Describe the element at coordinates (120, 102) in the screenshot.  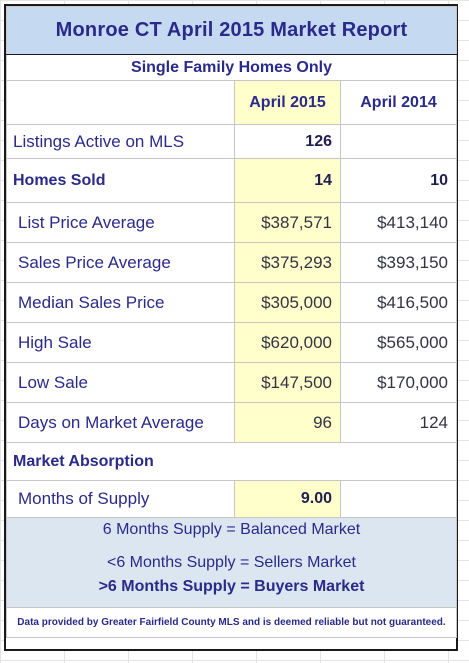
I see `header-empty-cell` at that location.